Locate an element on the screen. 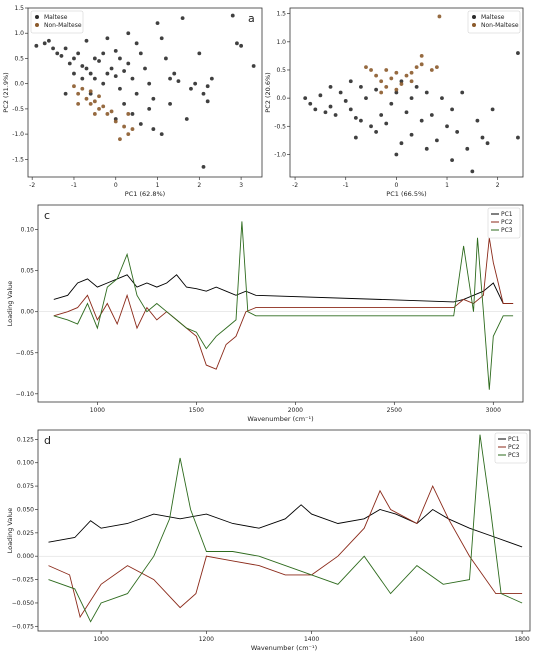 This screenshot has width=550, height=651. plot-frame is located at coordinates (145, 92).